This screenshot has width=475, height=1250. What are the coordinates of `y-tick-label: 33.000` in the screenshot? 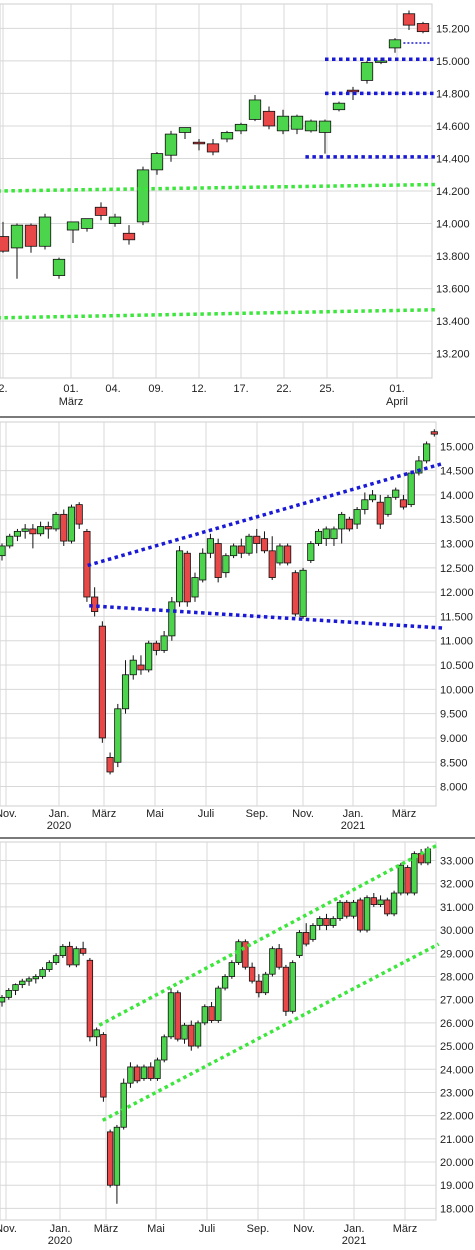 It's located at (457, 862).